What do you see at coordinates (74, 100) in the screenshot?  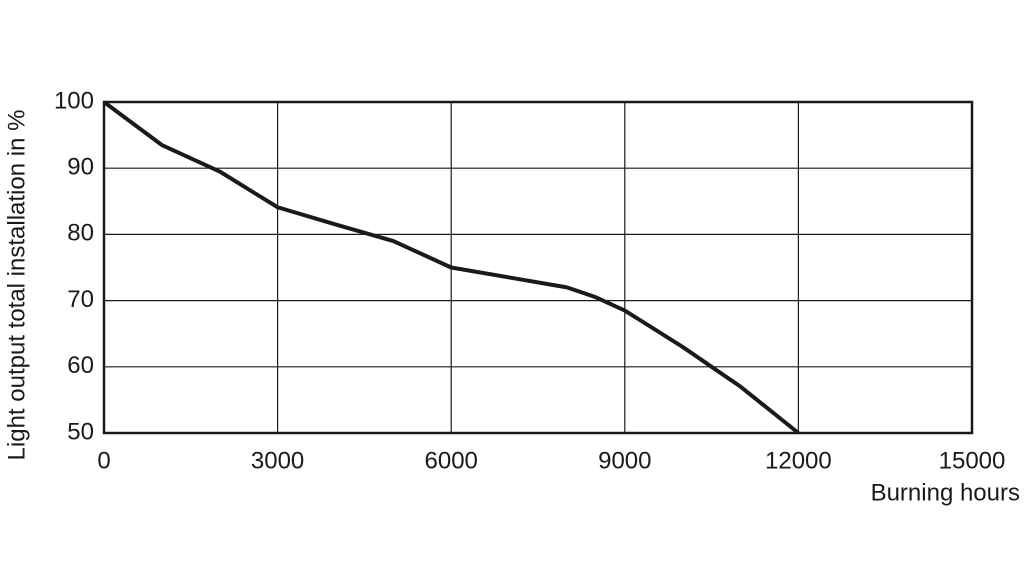 I see `y-tick-label: 100` at bounding box center [74, 100].